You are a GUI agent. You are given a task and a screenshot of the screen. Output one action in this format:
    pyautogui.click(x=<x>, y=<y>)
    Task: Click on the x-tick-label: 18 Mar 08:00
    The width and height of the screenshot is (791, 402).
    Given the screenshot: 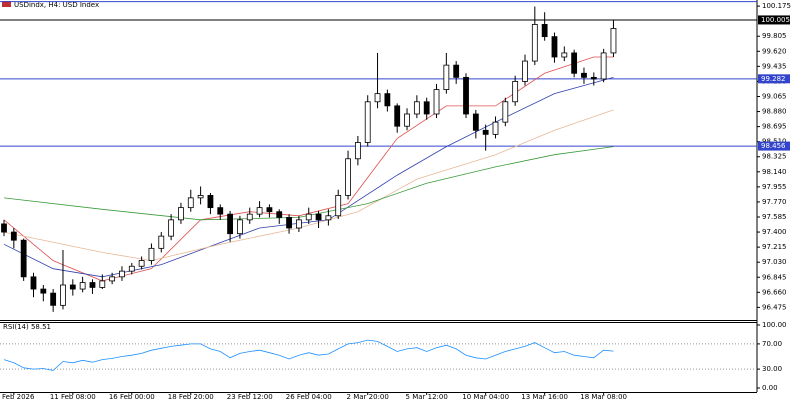 What is the action you would take?
    pyautogui.click(x=603, y=397)
    